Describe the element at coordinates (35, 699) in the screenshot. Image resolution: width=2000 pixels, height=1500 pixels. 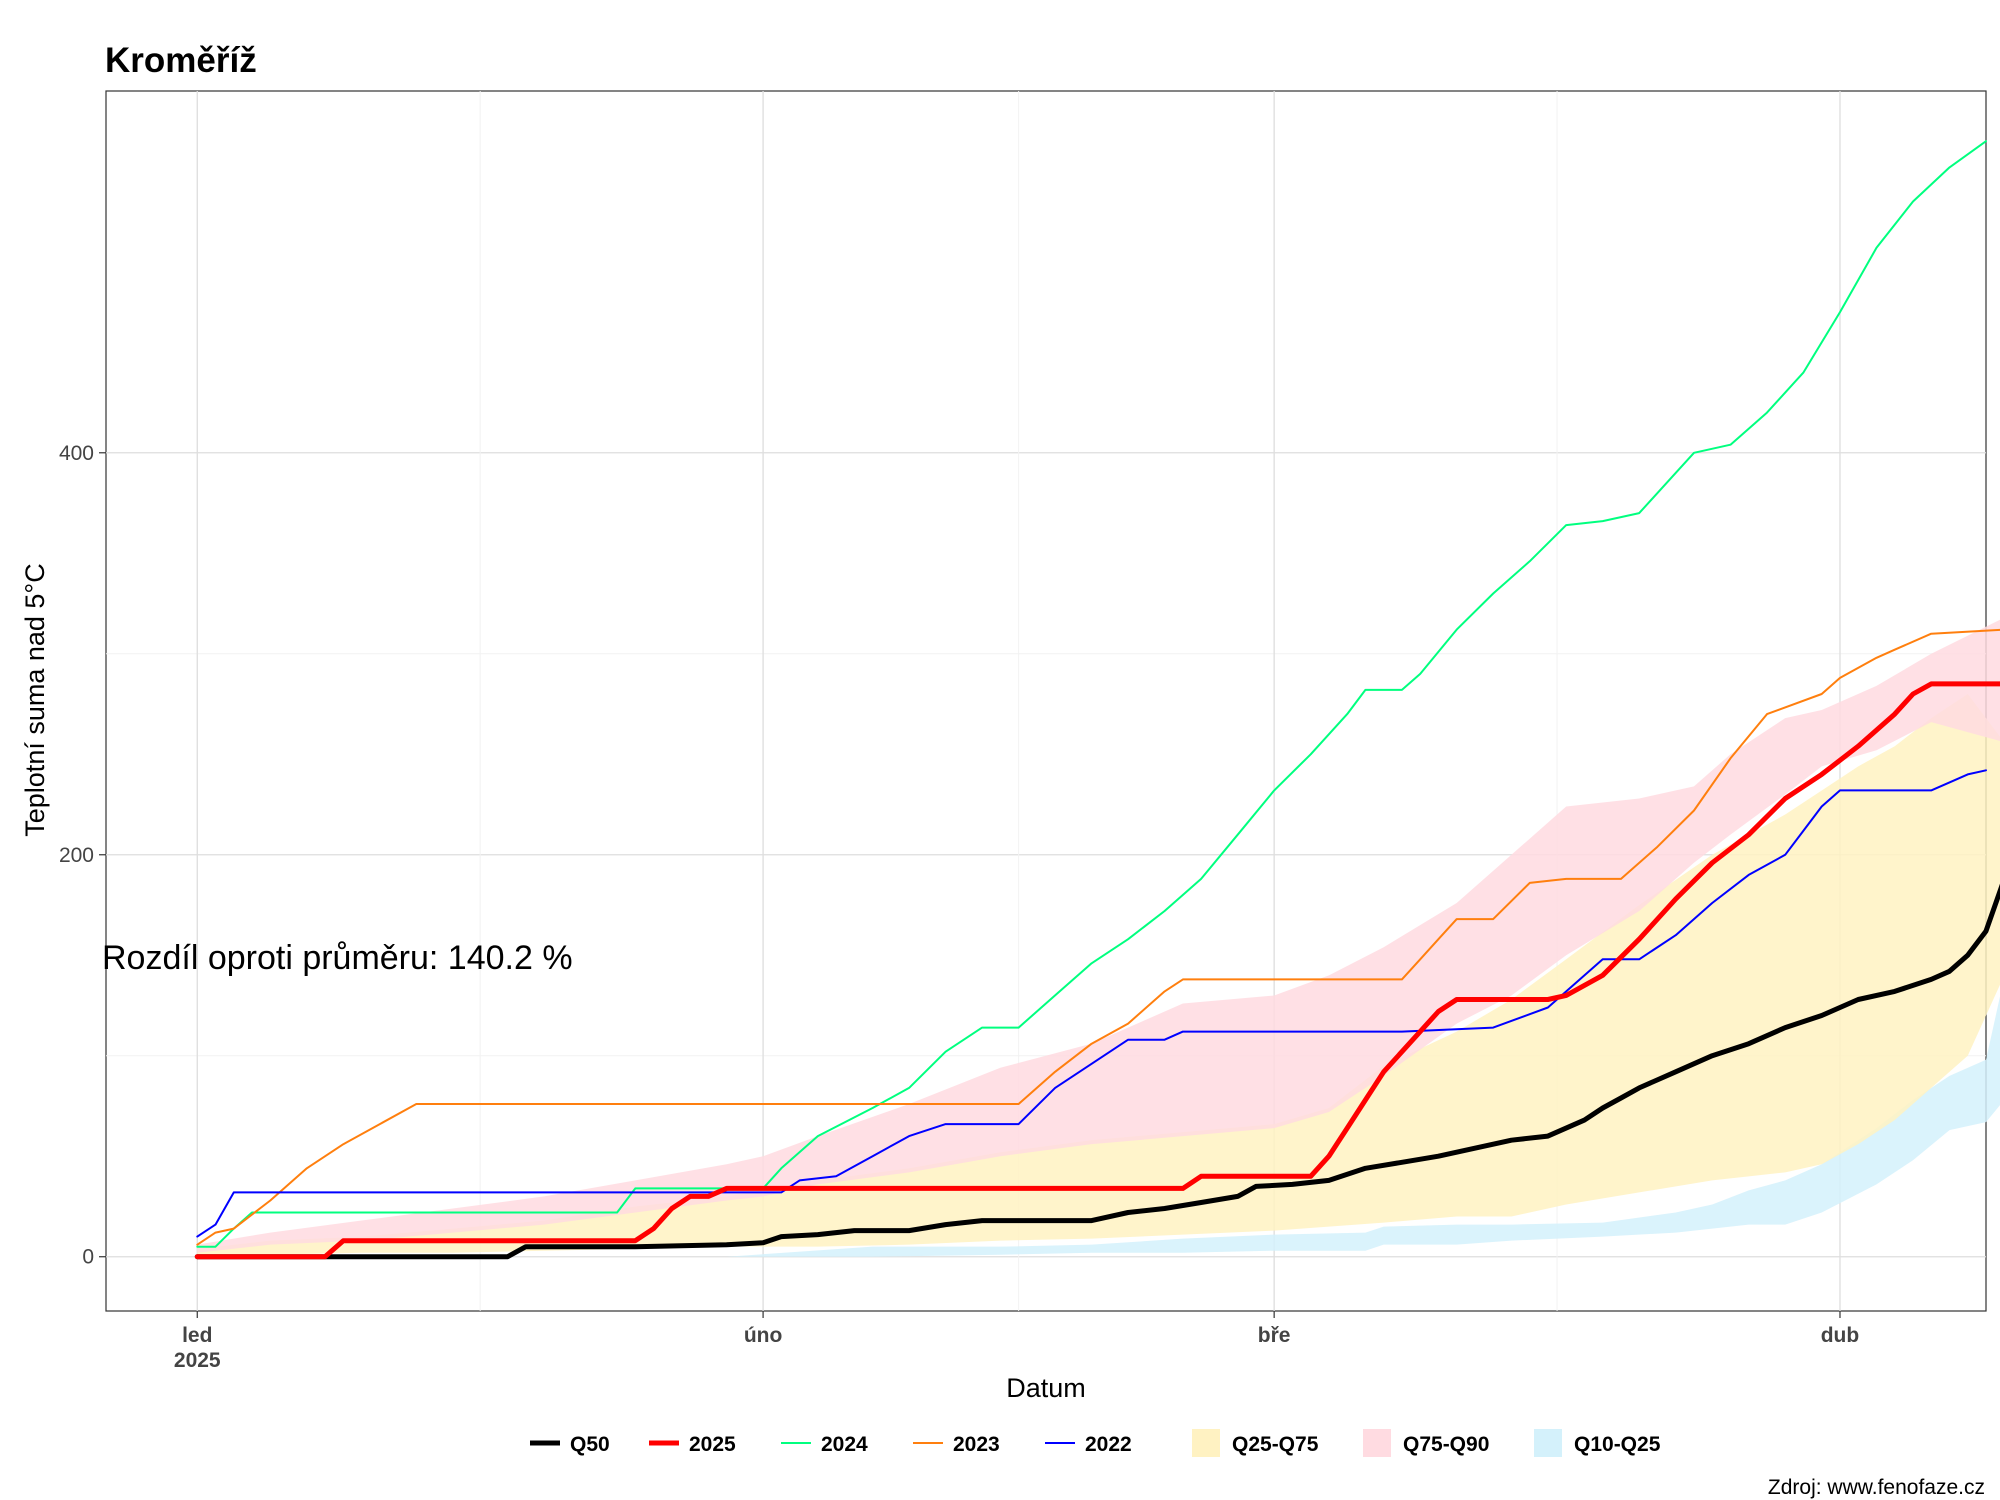
I see `y-axis-title: Teplotní suma nad 5°C` at that location.